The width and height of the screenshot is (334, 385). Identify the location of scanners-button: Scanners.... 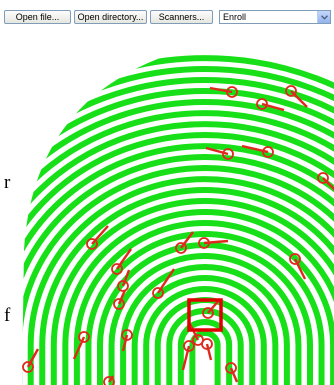
(181, 17).